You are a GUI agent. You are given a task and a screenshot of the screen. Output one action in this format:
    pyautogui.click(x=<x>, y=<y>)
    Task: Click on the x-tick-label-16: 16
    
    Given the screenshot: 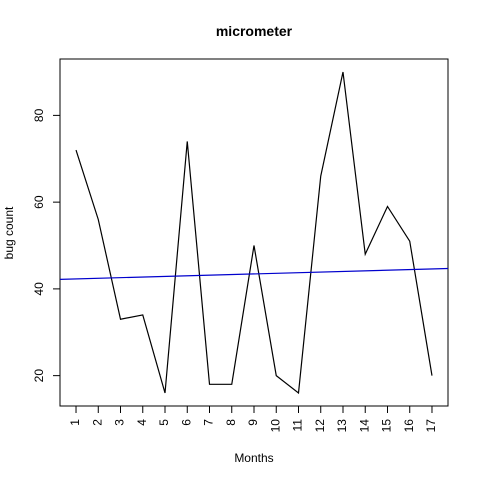 What is the action you would take?
    pyautogui.click(x=409, y=426)
    